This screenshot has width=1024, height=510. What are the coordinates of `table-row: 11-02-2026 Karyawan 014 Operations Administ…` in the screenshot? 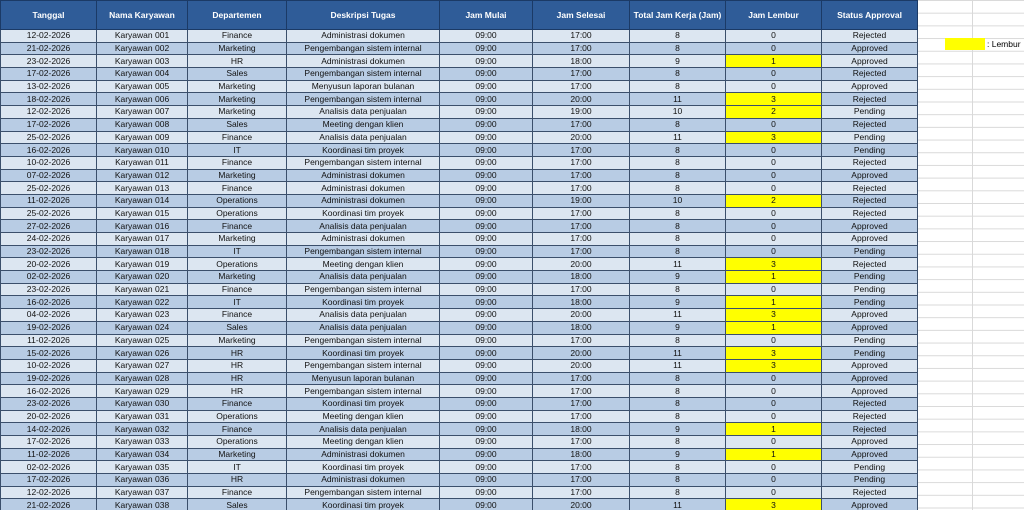 It's located at (459, 200).